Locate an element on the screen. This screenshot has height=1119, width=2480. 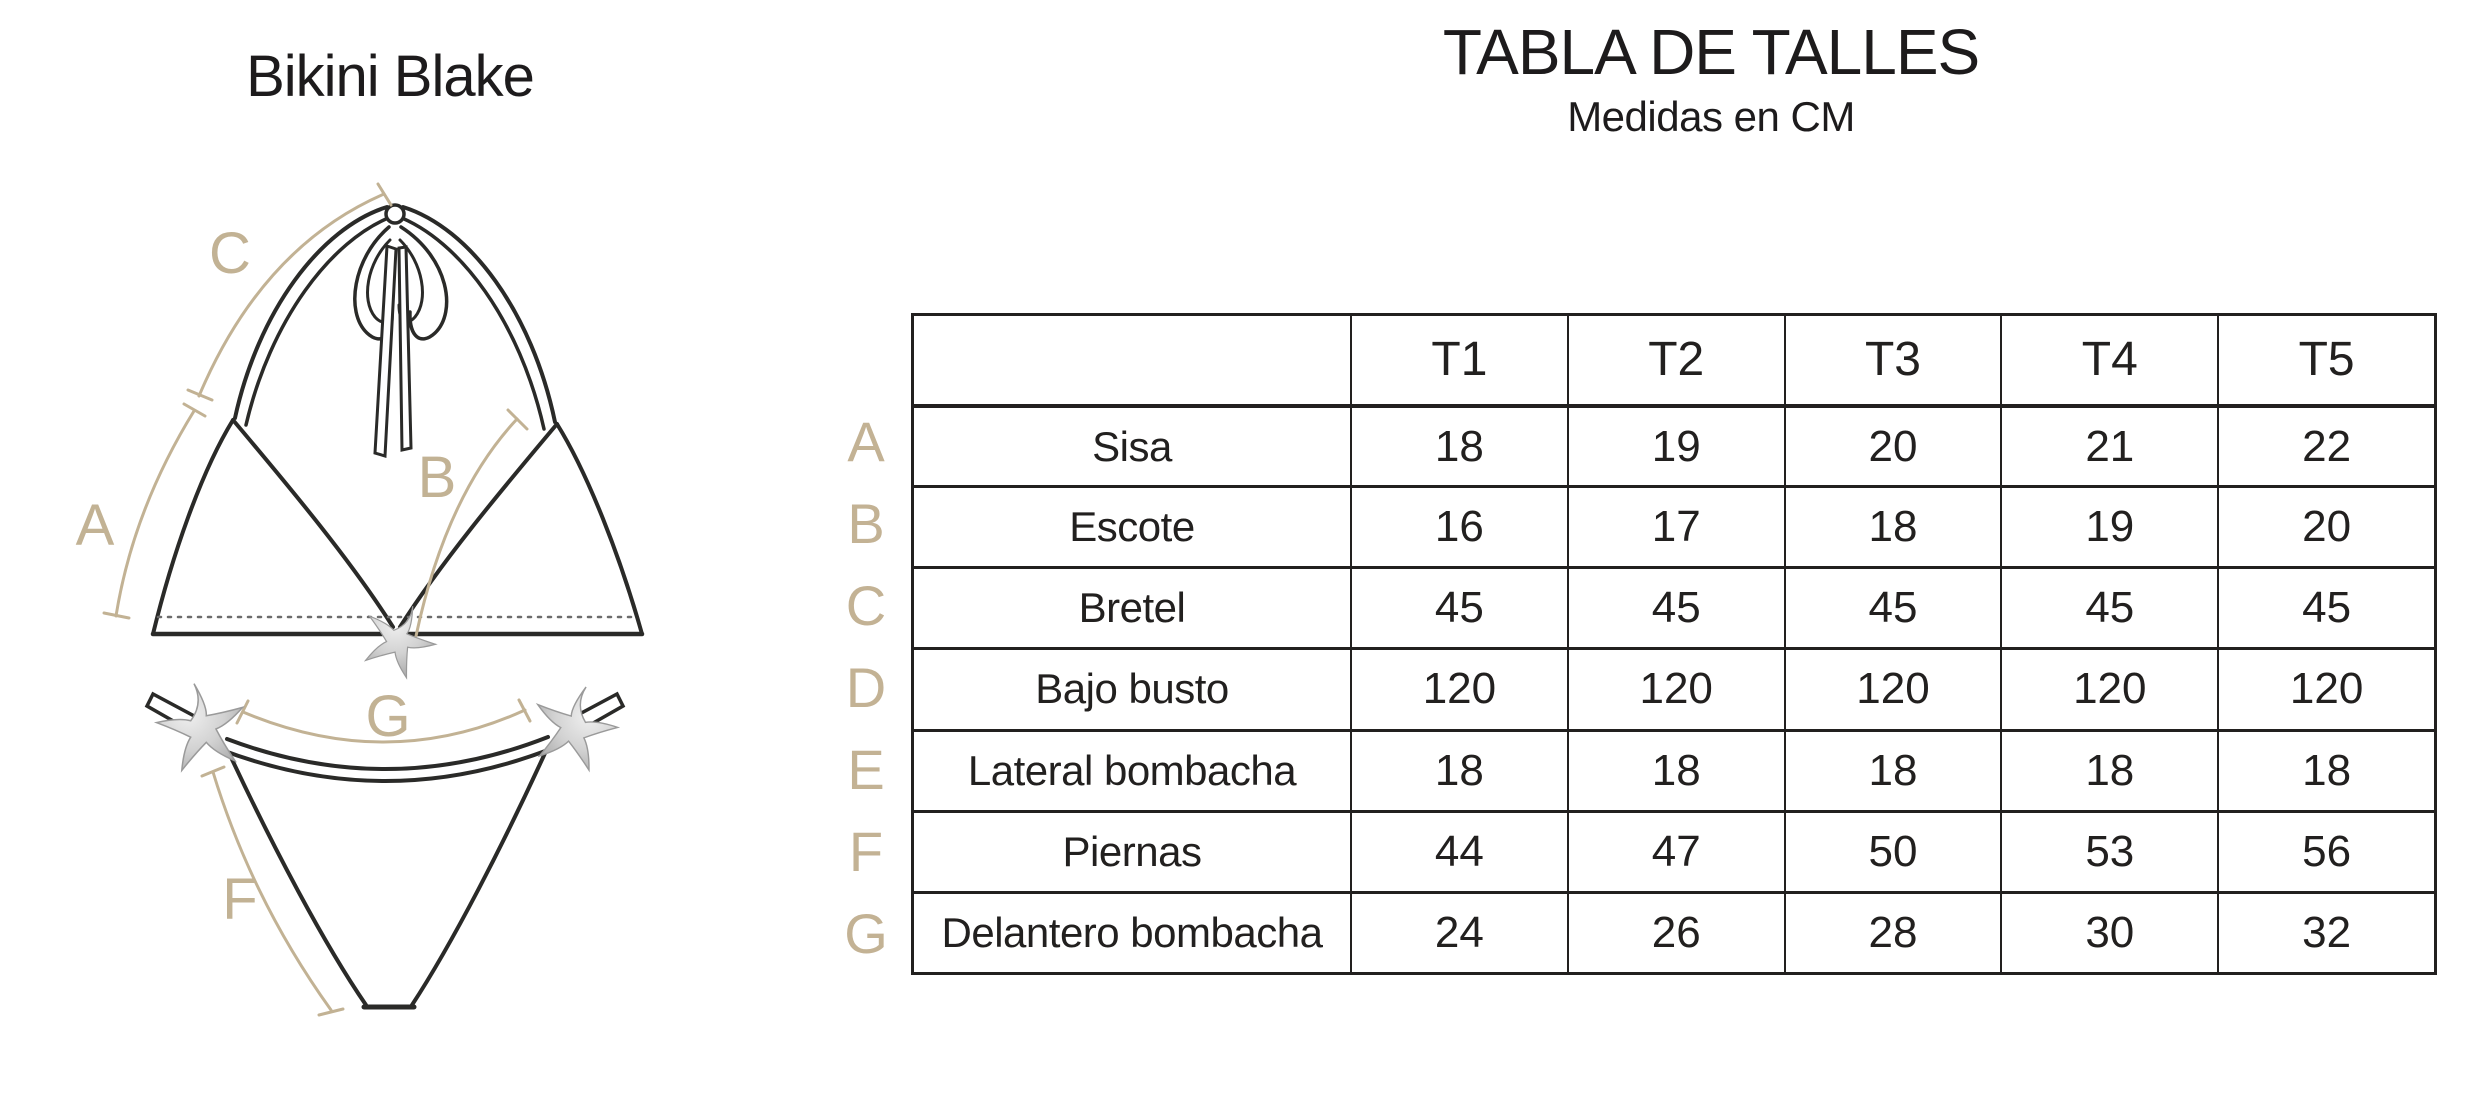
table-row-label: Bajo busto is located at coordinates (1132, 688).